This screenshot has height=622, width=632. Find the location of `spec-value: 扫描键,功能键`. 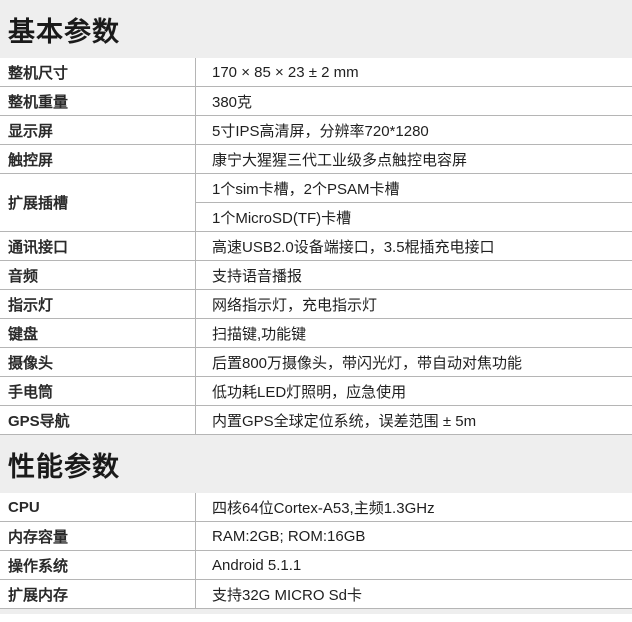

spec-value: 扫描键,功能键 is located at coordinates (413, 333).